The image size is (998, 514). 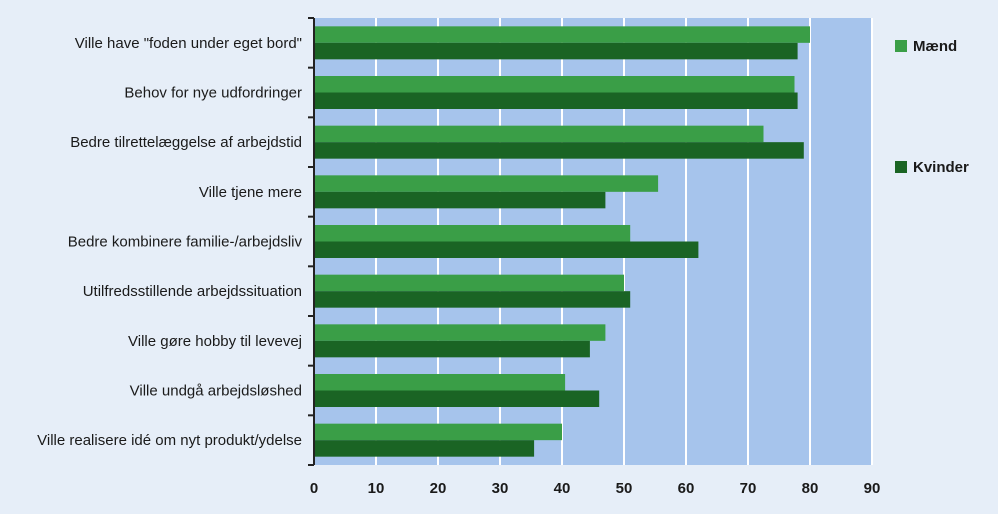 What do you see at coordinates (314, 488) in the screenshot?
I see `x-tick-label: 0` at bounding box center [314, 488].